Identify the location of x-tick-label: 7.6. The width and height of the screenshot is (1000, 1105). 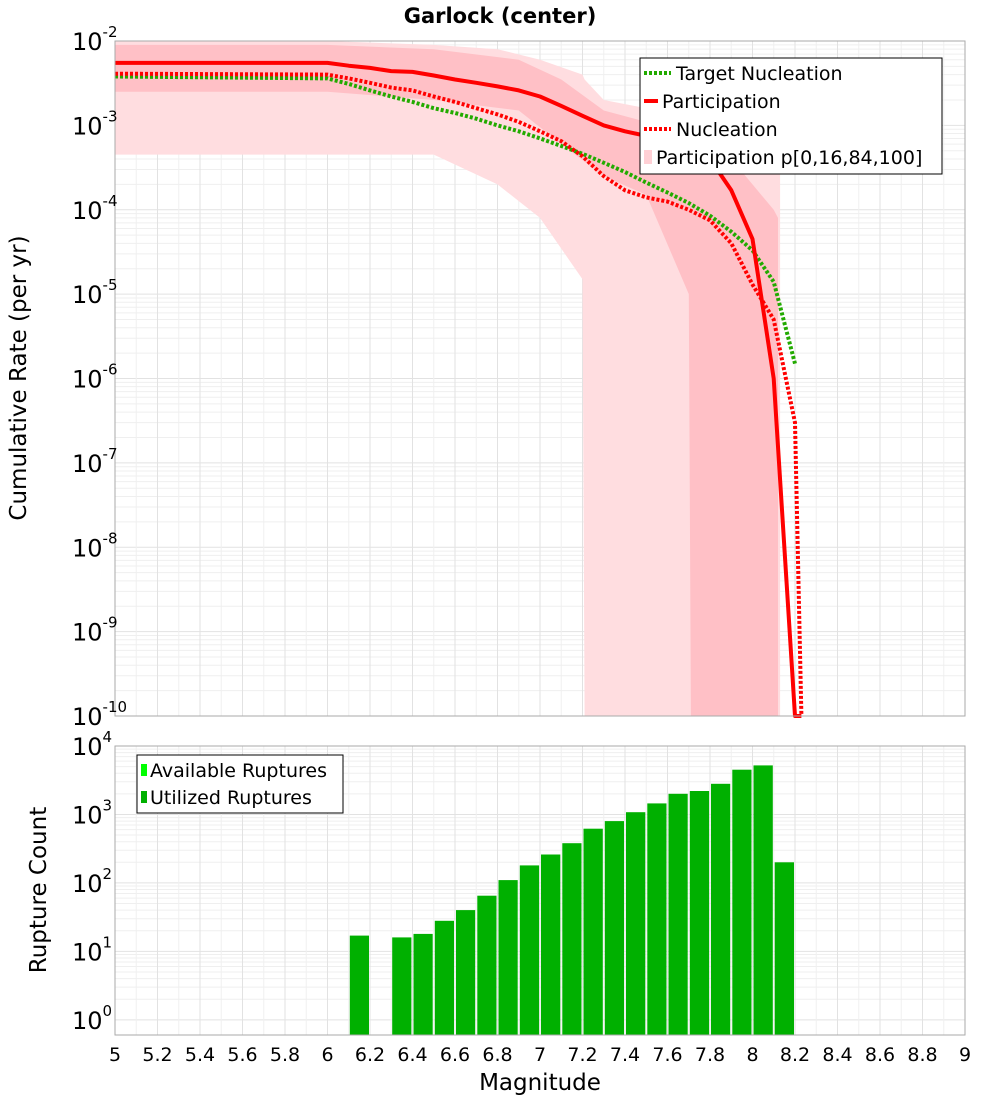
(667, 1055).